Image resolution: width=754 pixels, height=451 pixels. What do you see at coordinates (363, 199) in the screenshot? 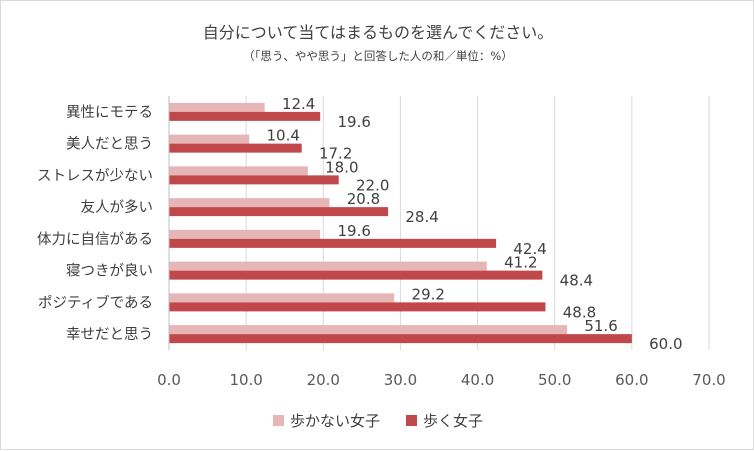
I see `data-label: 20.8` at bounding box center [363, 199].